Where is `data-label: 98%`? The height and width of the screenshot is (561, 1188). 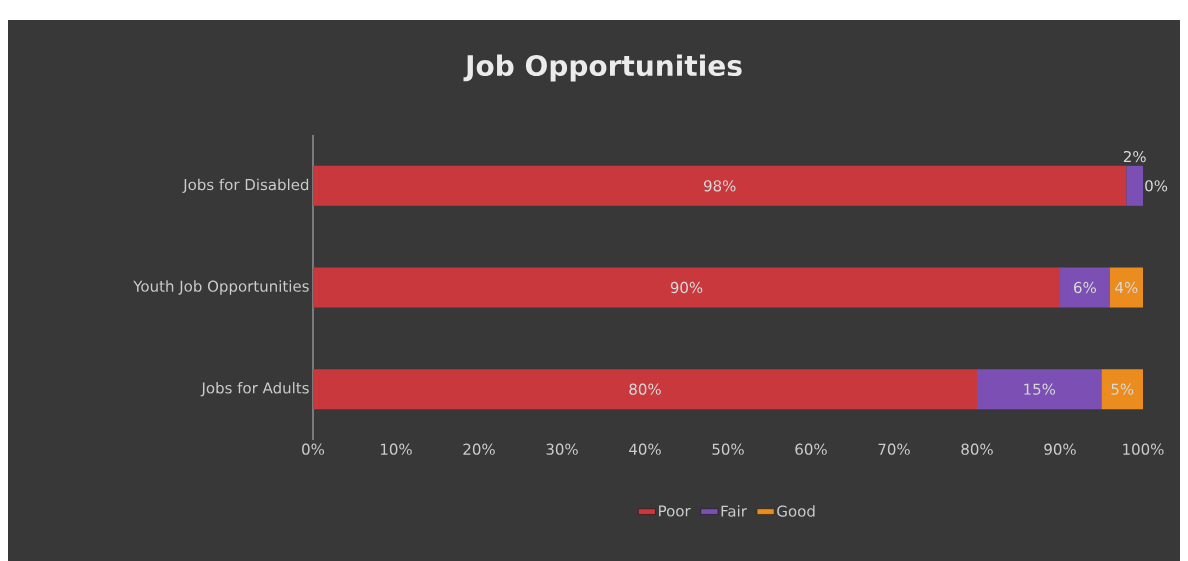 data-label: 98% is located at coordinates (719, 186).